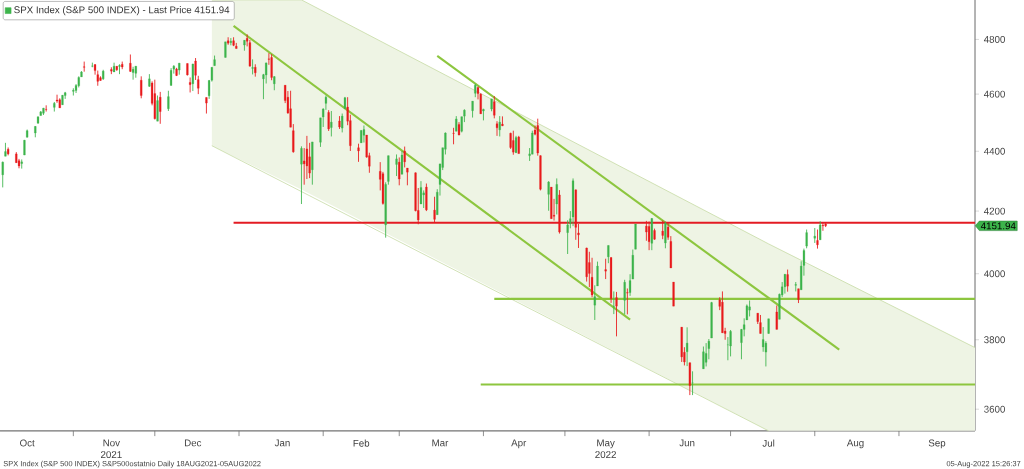  I want to click on x-tick-label: Jul, so click(768, 443).